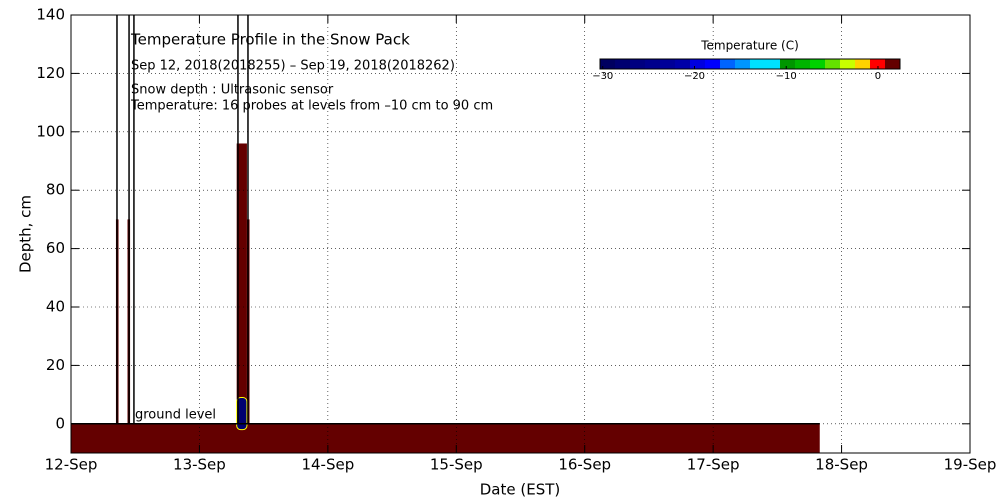 The image size is (1000, 500). I want to click on note: Snow depth : Ultrasonic sensor, so click(232, 90).